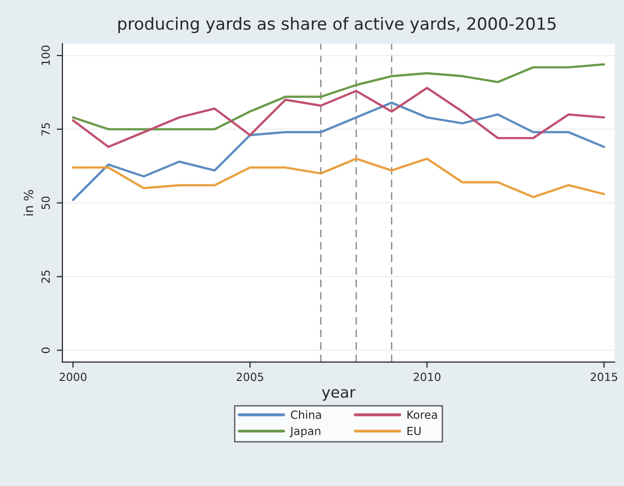 The image size is (624, 486). What do you see at coordinates (604, 377) in the screenshot?
I see `x-tick-label: 2015` at bounding box center [604, 377].